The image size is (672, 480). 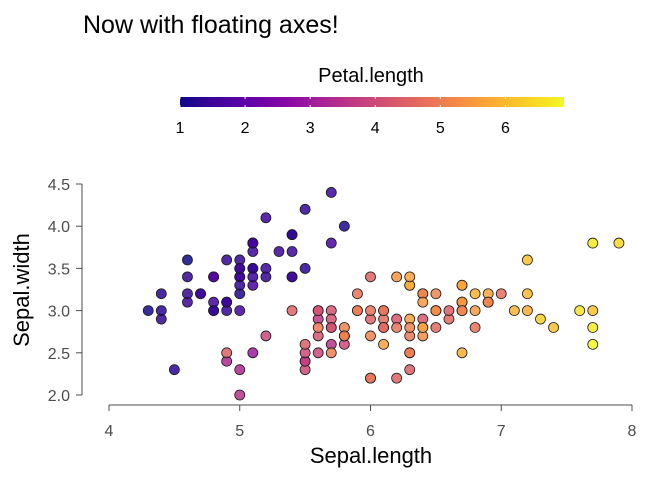 I want to click on legend-colorbar, so click(x=372, y=102).